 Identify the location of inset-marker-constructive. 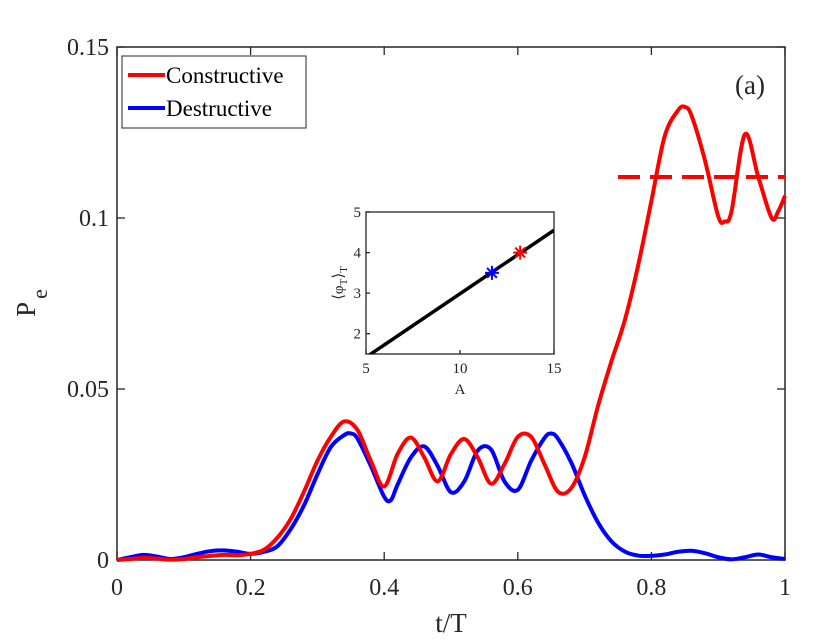
(520, 252).